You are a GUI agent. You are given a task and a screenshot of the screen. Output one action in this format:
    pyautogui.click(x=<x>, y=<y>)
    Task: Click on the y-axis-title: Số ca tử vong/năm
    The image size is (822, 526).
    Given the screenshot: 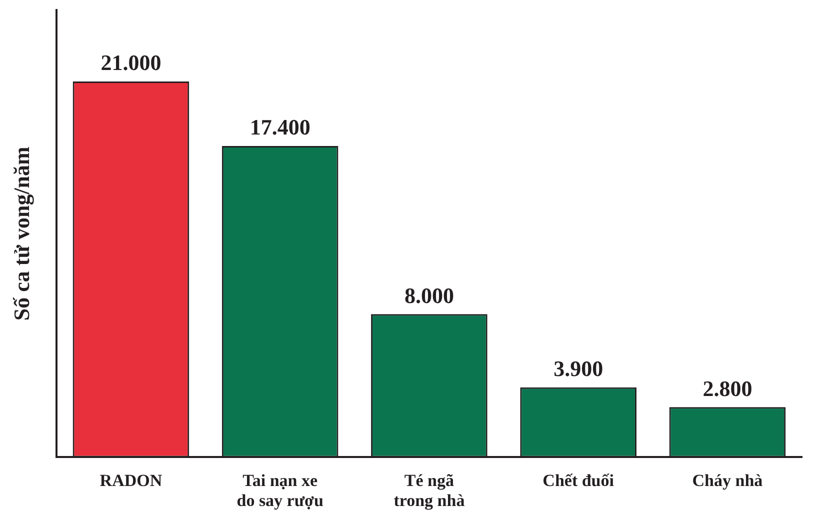 What is the action you would take?
    pyautogui.click(x=21, y=233)
    